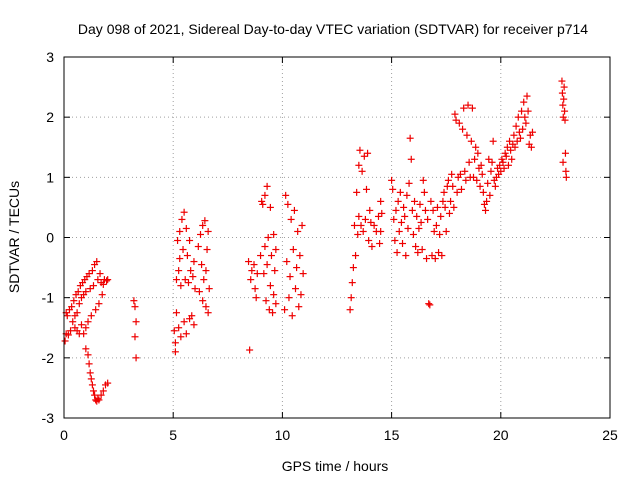 The width and height of the screenshot is (640, 480). I want to click on y-tick-label: 2, so click(50, 117).